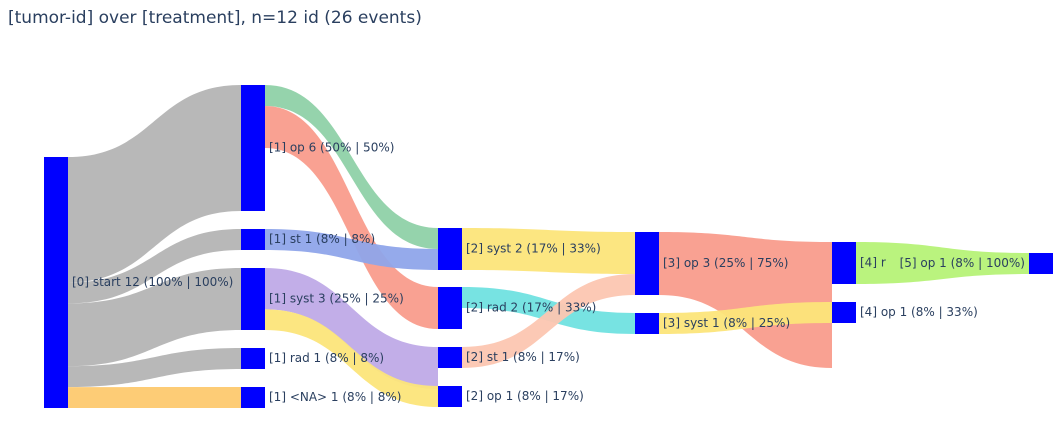 This screenshot has height=434, width=1063. Describe the element at coordinates (450, 249) in the screenshot. I see `node-syst2` at that location.